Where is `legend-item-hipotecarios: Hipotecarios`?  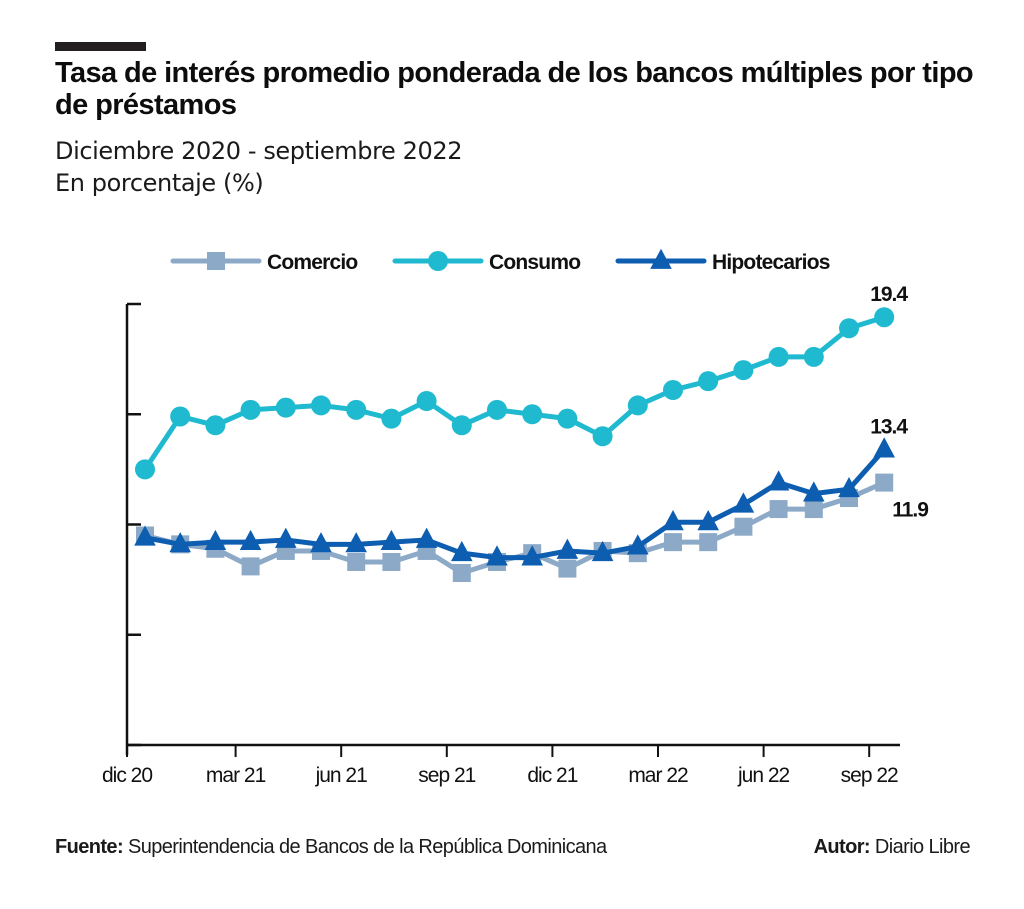 legend-item-hipotecarios: Hipotecarios is located at coordinates (723, 261).